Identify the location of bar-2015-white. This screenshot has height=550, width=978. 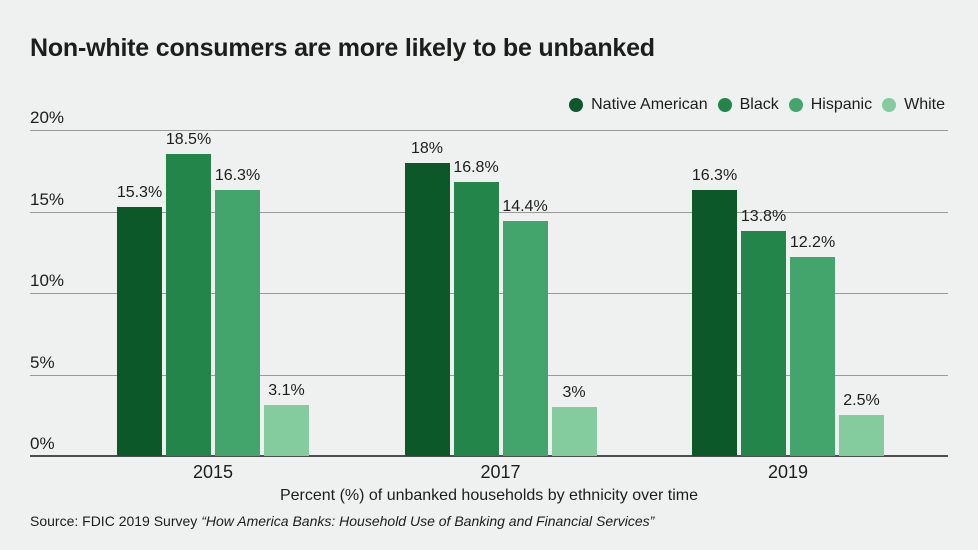
(286, 430).